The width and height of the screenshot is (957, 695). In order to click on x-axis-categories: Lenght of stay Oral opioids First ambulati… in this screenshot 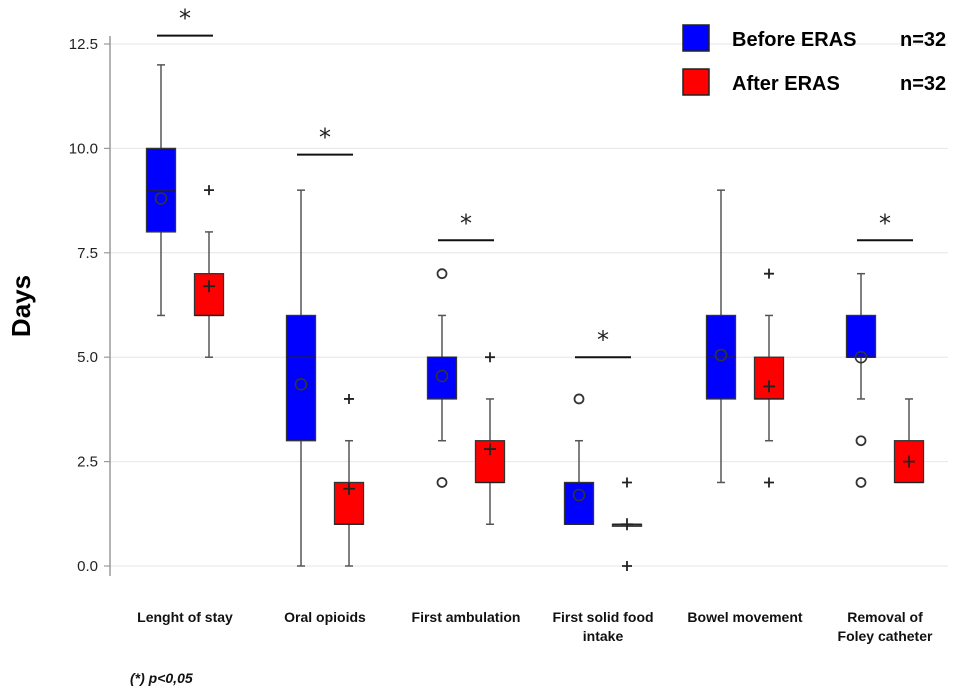, I will do `click(535, 626)`.